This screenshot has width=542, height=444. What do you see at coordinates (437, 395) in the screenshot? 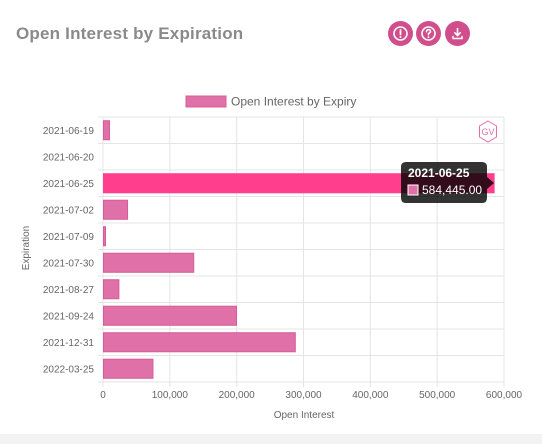
I see `x-tick-label: 500,000` at bounding box center [437, 395].